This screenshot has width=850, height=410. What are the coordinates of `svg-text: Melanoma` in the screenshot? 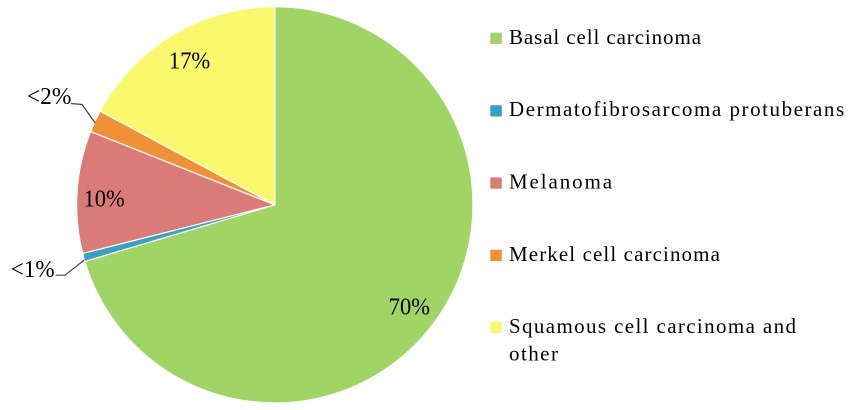 It's located at (561, 181).